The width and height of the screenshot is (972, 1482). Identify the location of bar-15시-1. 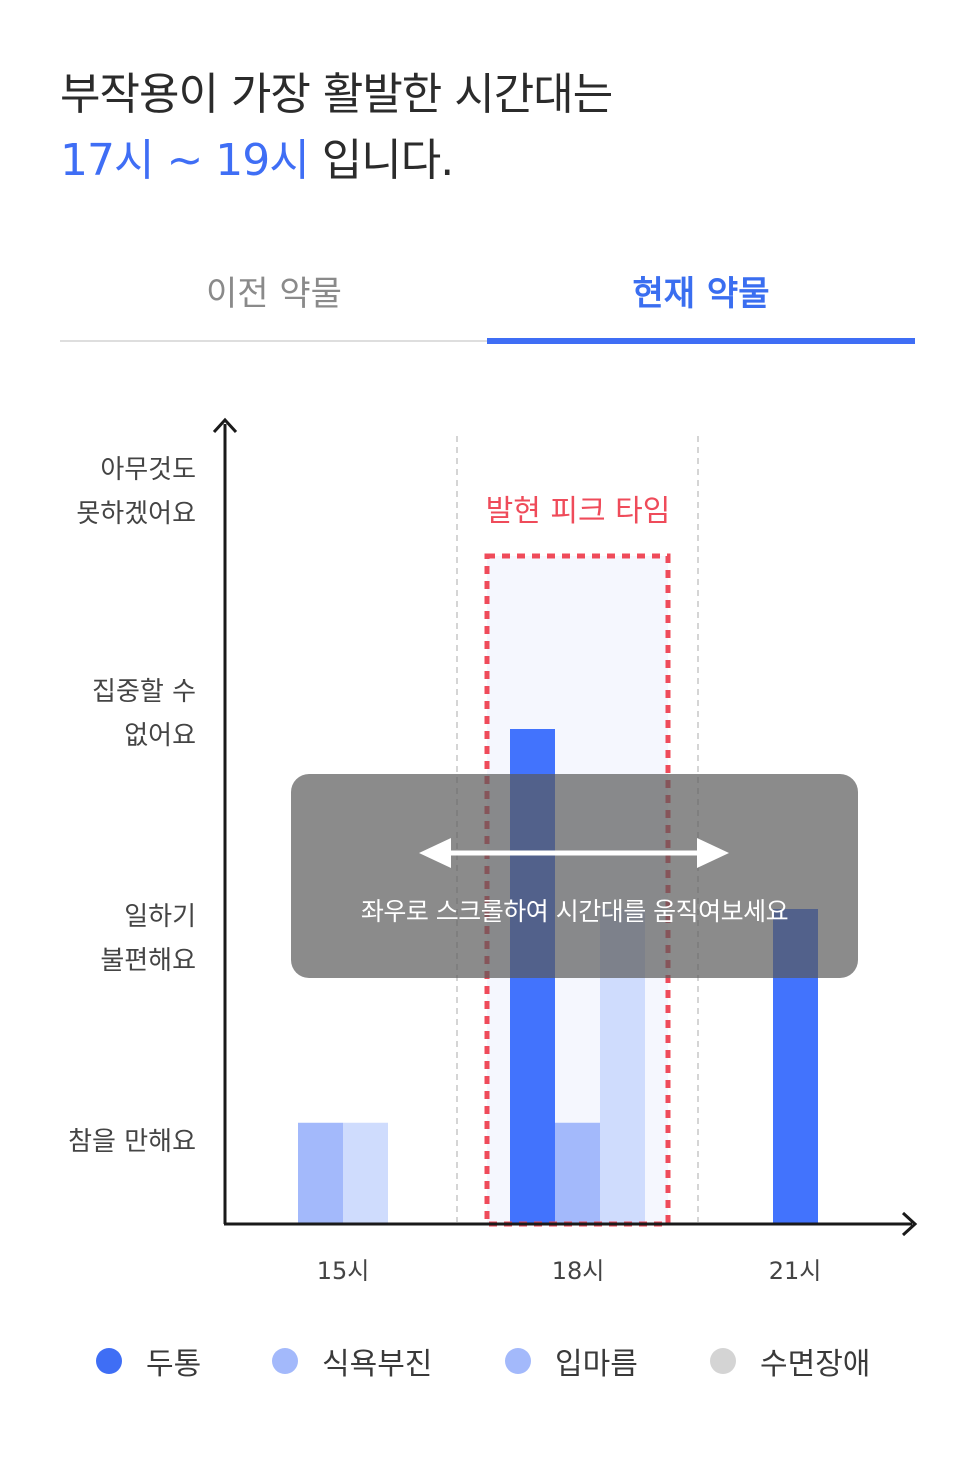
(320, 1173).